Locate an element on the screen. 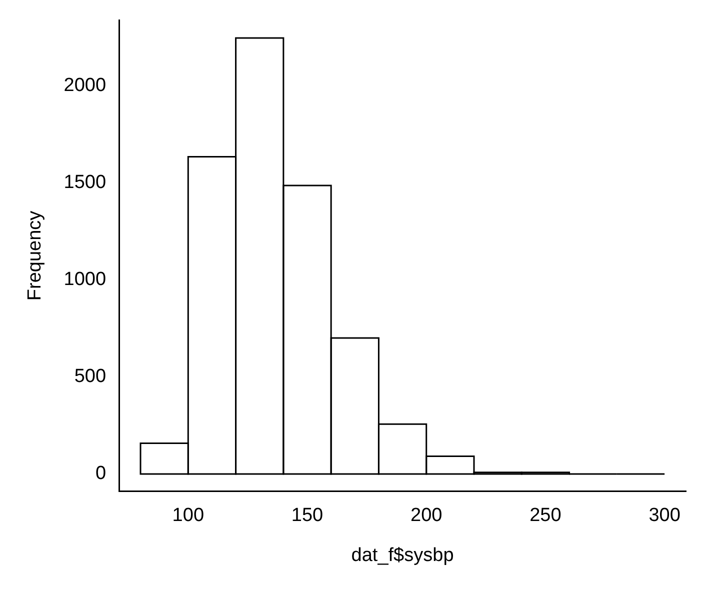 This screenshot has height=591, width=711. y-tick-label: 0 is located at coordinates (100, 473).